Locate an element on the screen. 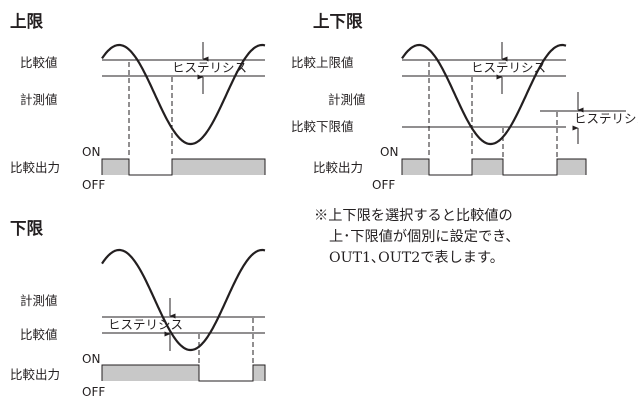 This screenshot has height=399, width=638. upper-measured-wave is located at coordinates (183, 94).